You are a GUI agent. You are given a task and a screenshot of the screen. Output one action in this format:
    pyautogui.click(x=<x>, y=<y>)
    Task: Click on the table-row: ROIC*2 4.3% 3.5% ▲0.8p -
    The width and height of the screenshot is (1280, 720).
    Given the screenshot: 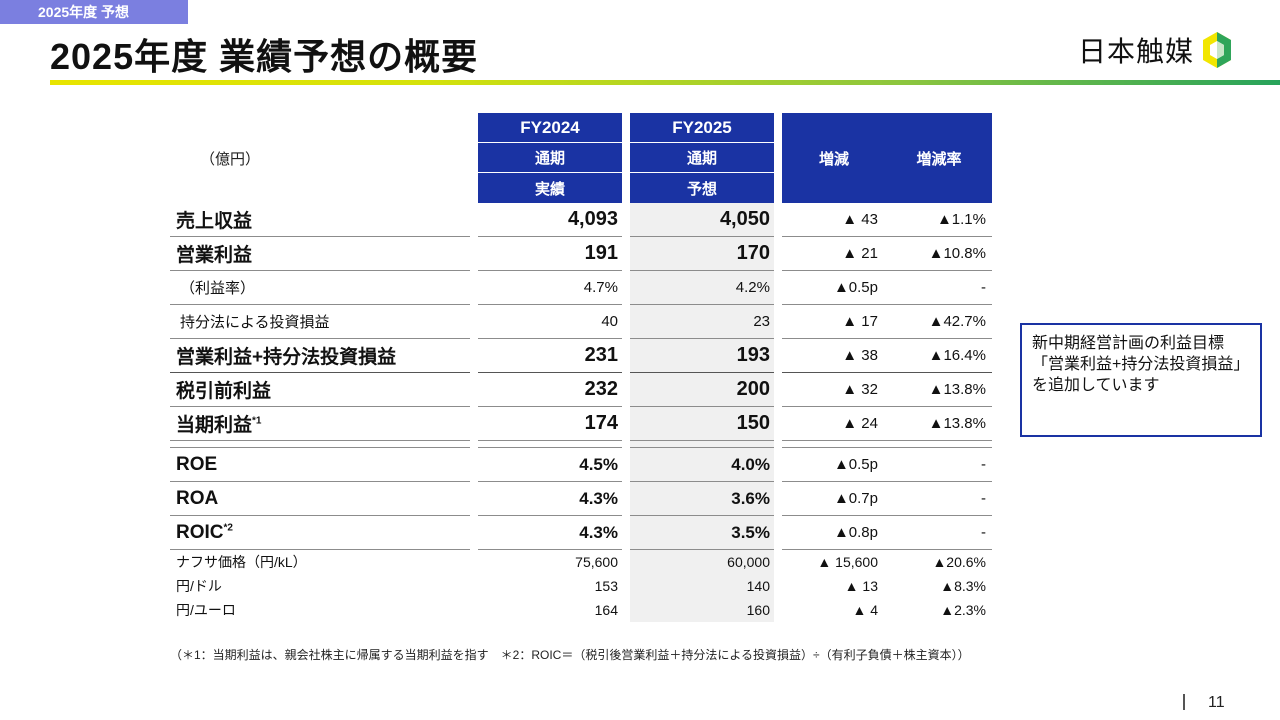 What is the action you would take?
    pyautogui.click(x=581, y=533)
    